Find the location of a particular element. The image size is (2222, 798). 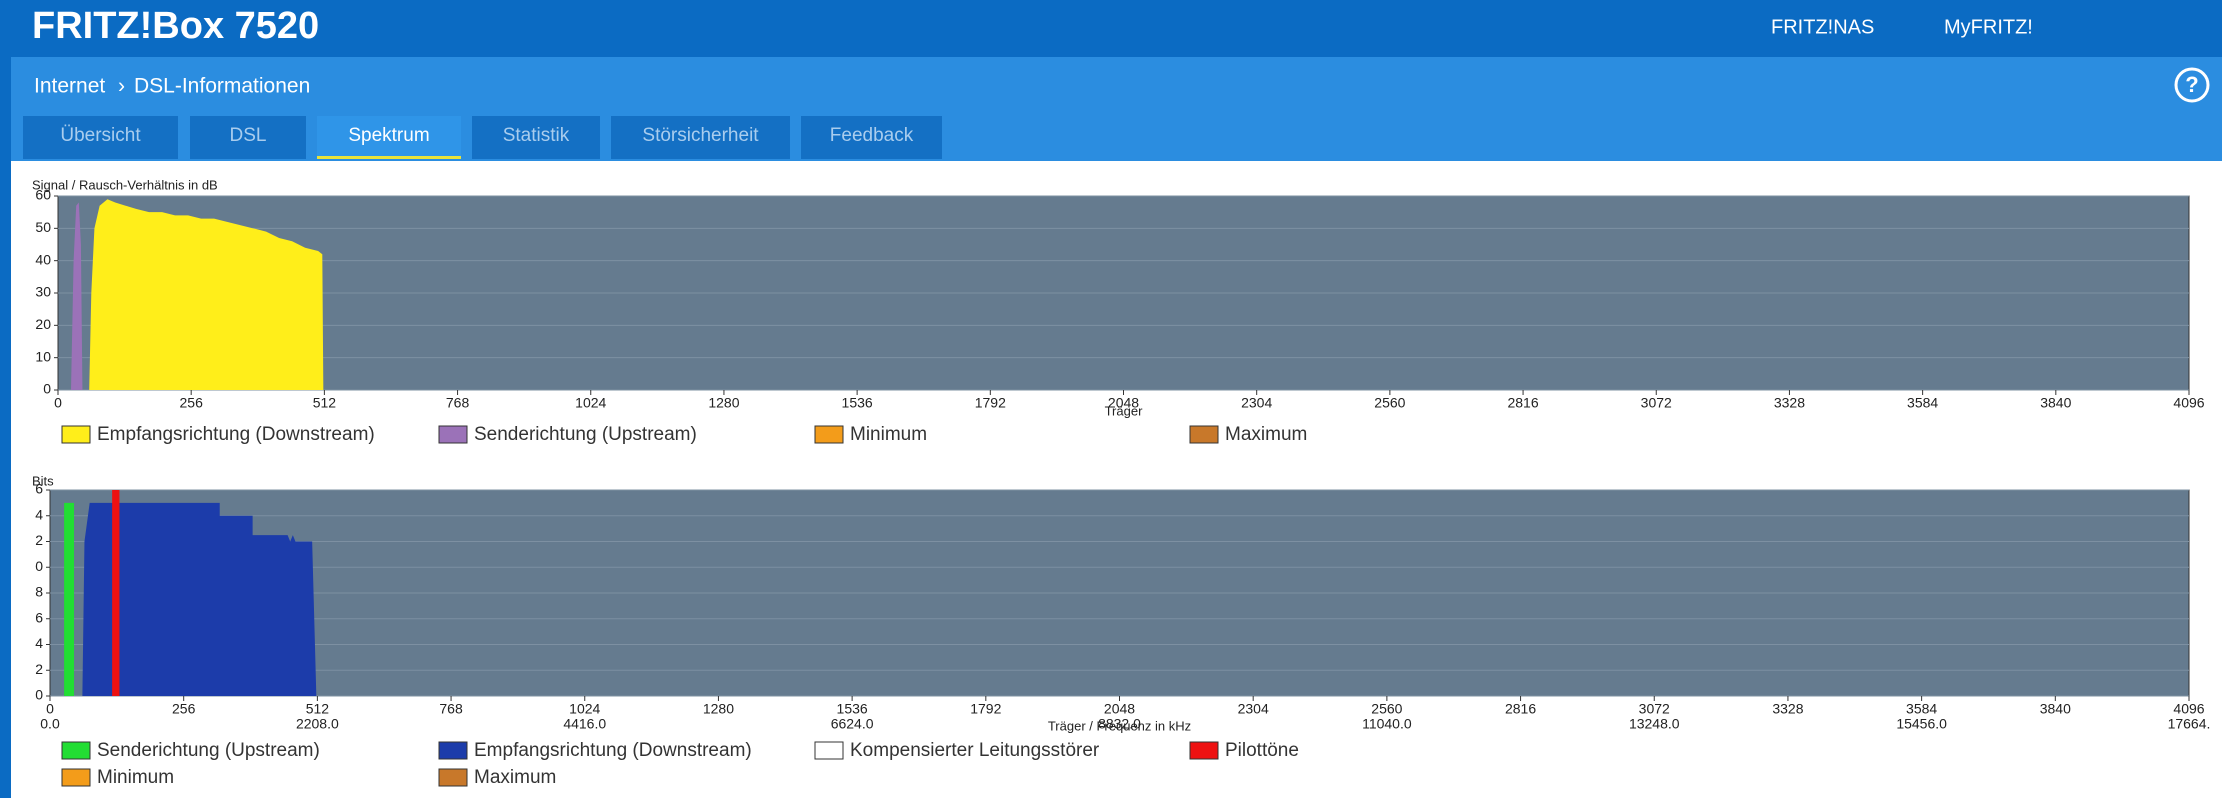

x2-tick-label: 13248.0 is located at coordinates (1654, 724).